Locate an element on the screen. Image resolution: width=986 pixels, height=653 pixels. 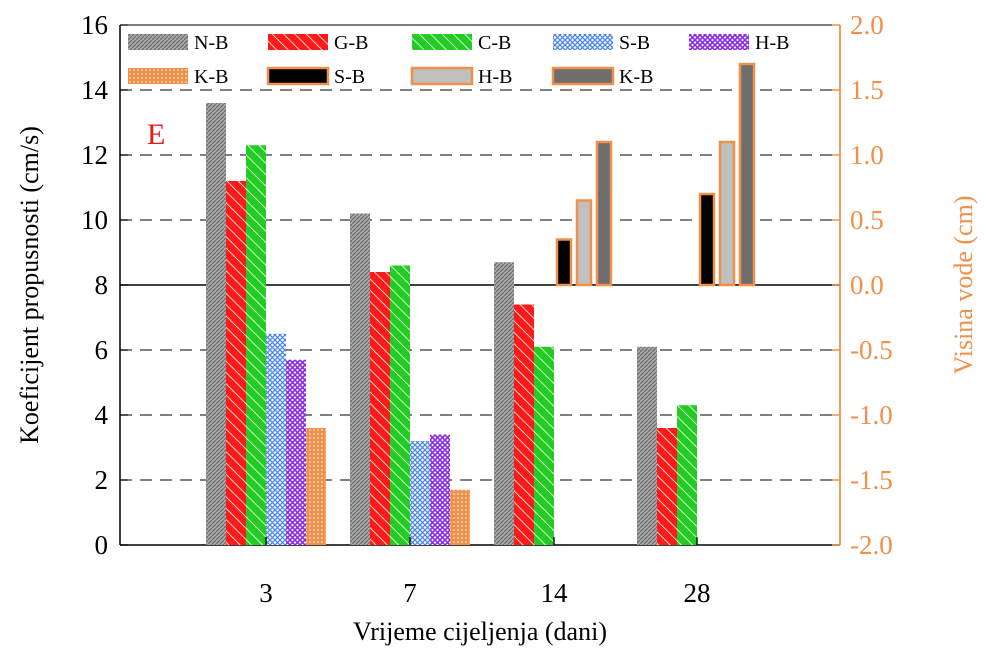
legend-swatch-s-b is located at coordinates (583, 42).